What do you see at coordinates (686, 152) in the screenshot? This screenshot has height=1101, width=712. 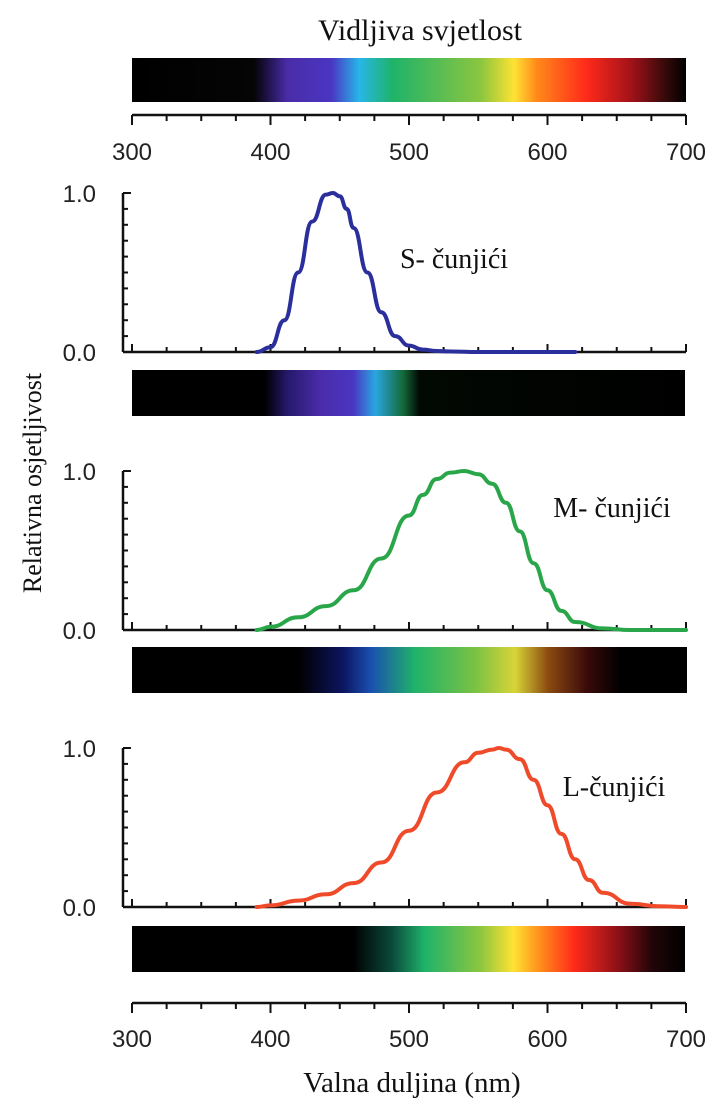 I see `top-x-tick-label: 700` at bounding box center [686, 152].